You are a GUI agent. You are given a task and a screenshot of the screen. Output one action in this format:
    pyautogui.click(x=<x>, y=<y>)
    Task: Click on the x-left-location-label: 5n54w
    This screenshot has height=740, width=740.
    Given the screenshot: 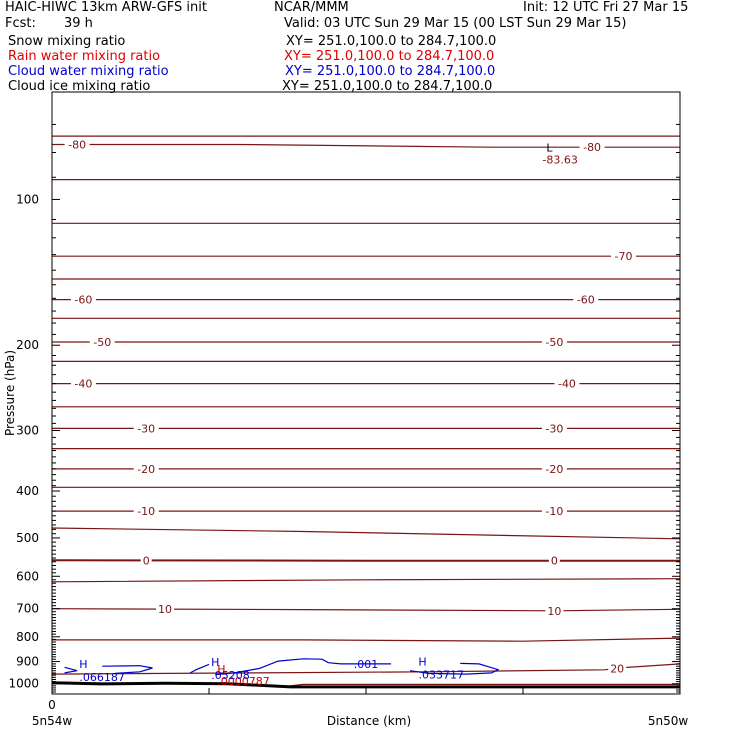 What is the action you would take?
    pyautogui.click(x=52, y=721)
    